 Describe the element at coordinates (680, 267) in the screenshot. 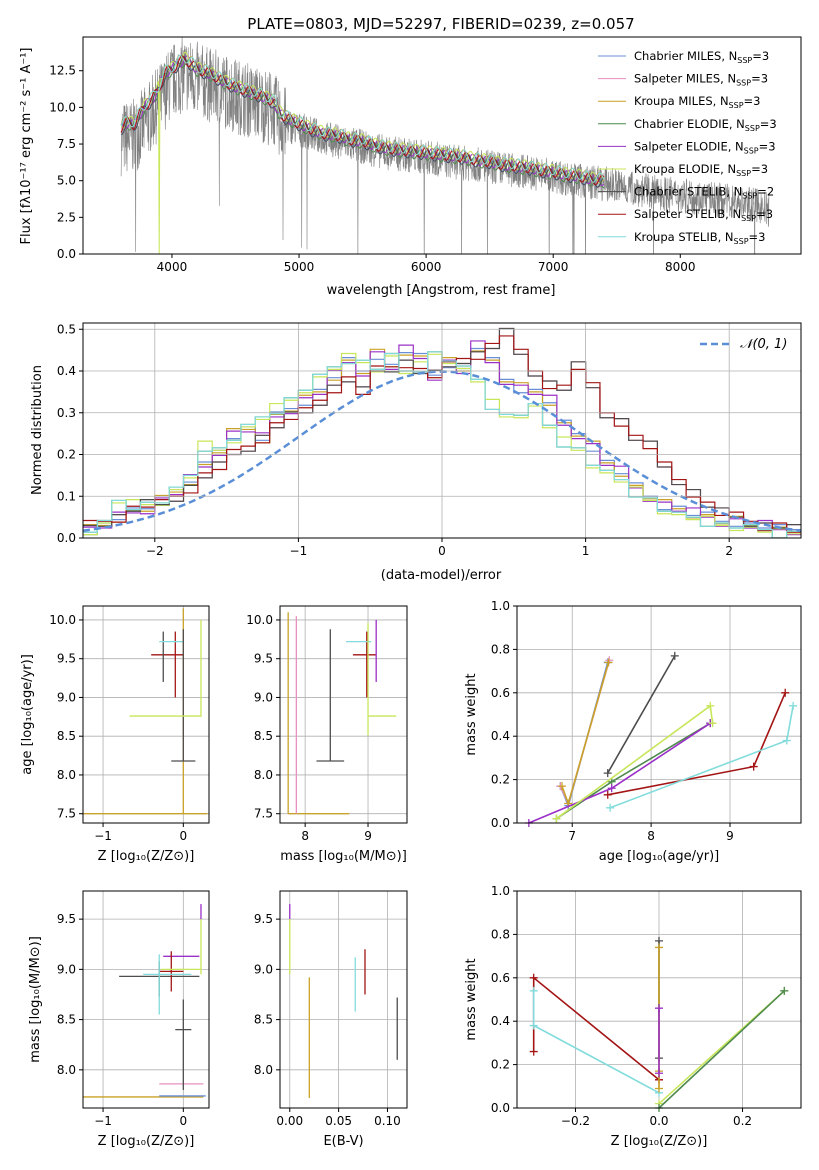

I see `spectrum-xtick-label: 8000` at that location.